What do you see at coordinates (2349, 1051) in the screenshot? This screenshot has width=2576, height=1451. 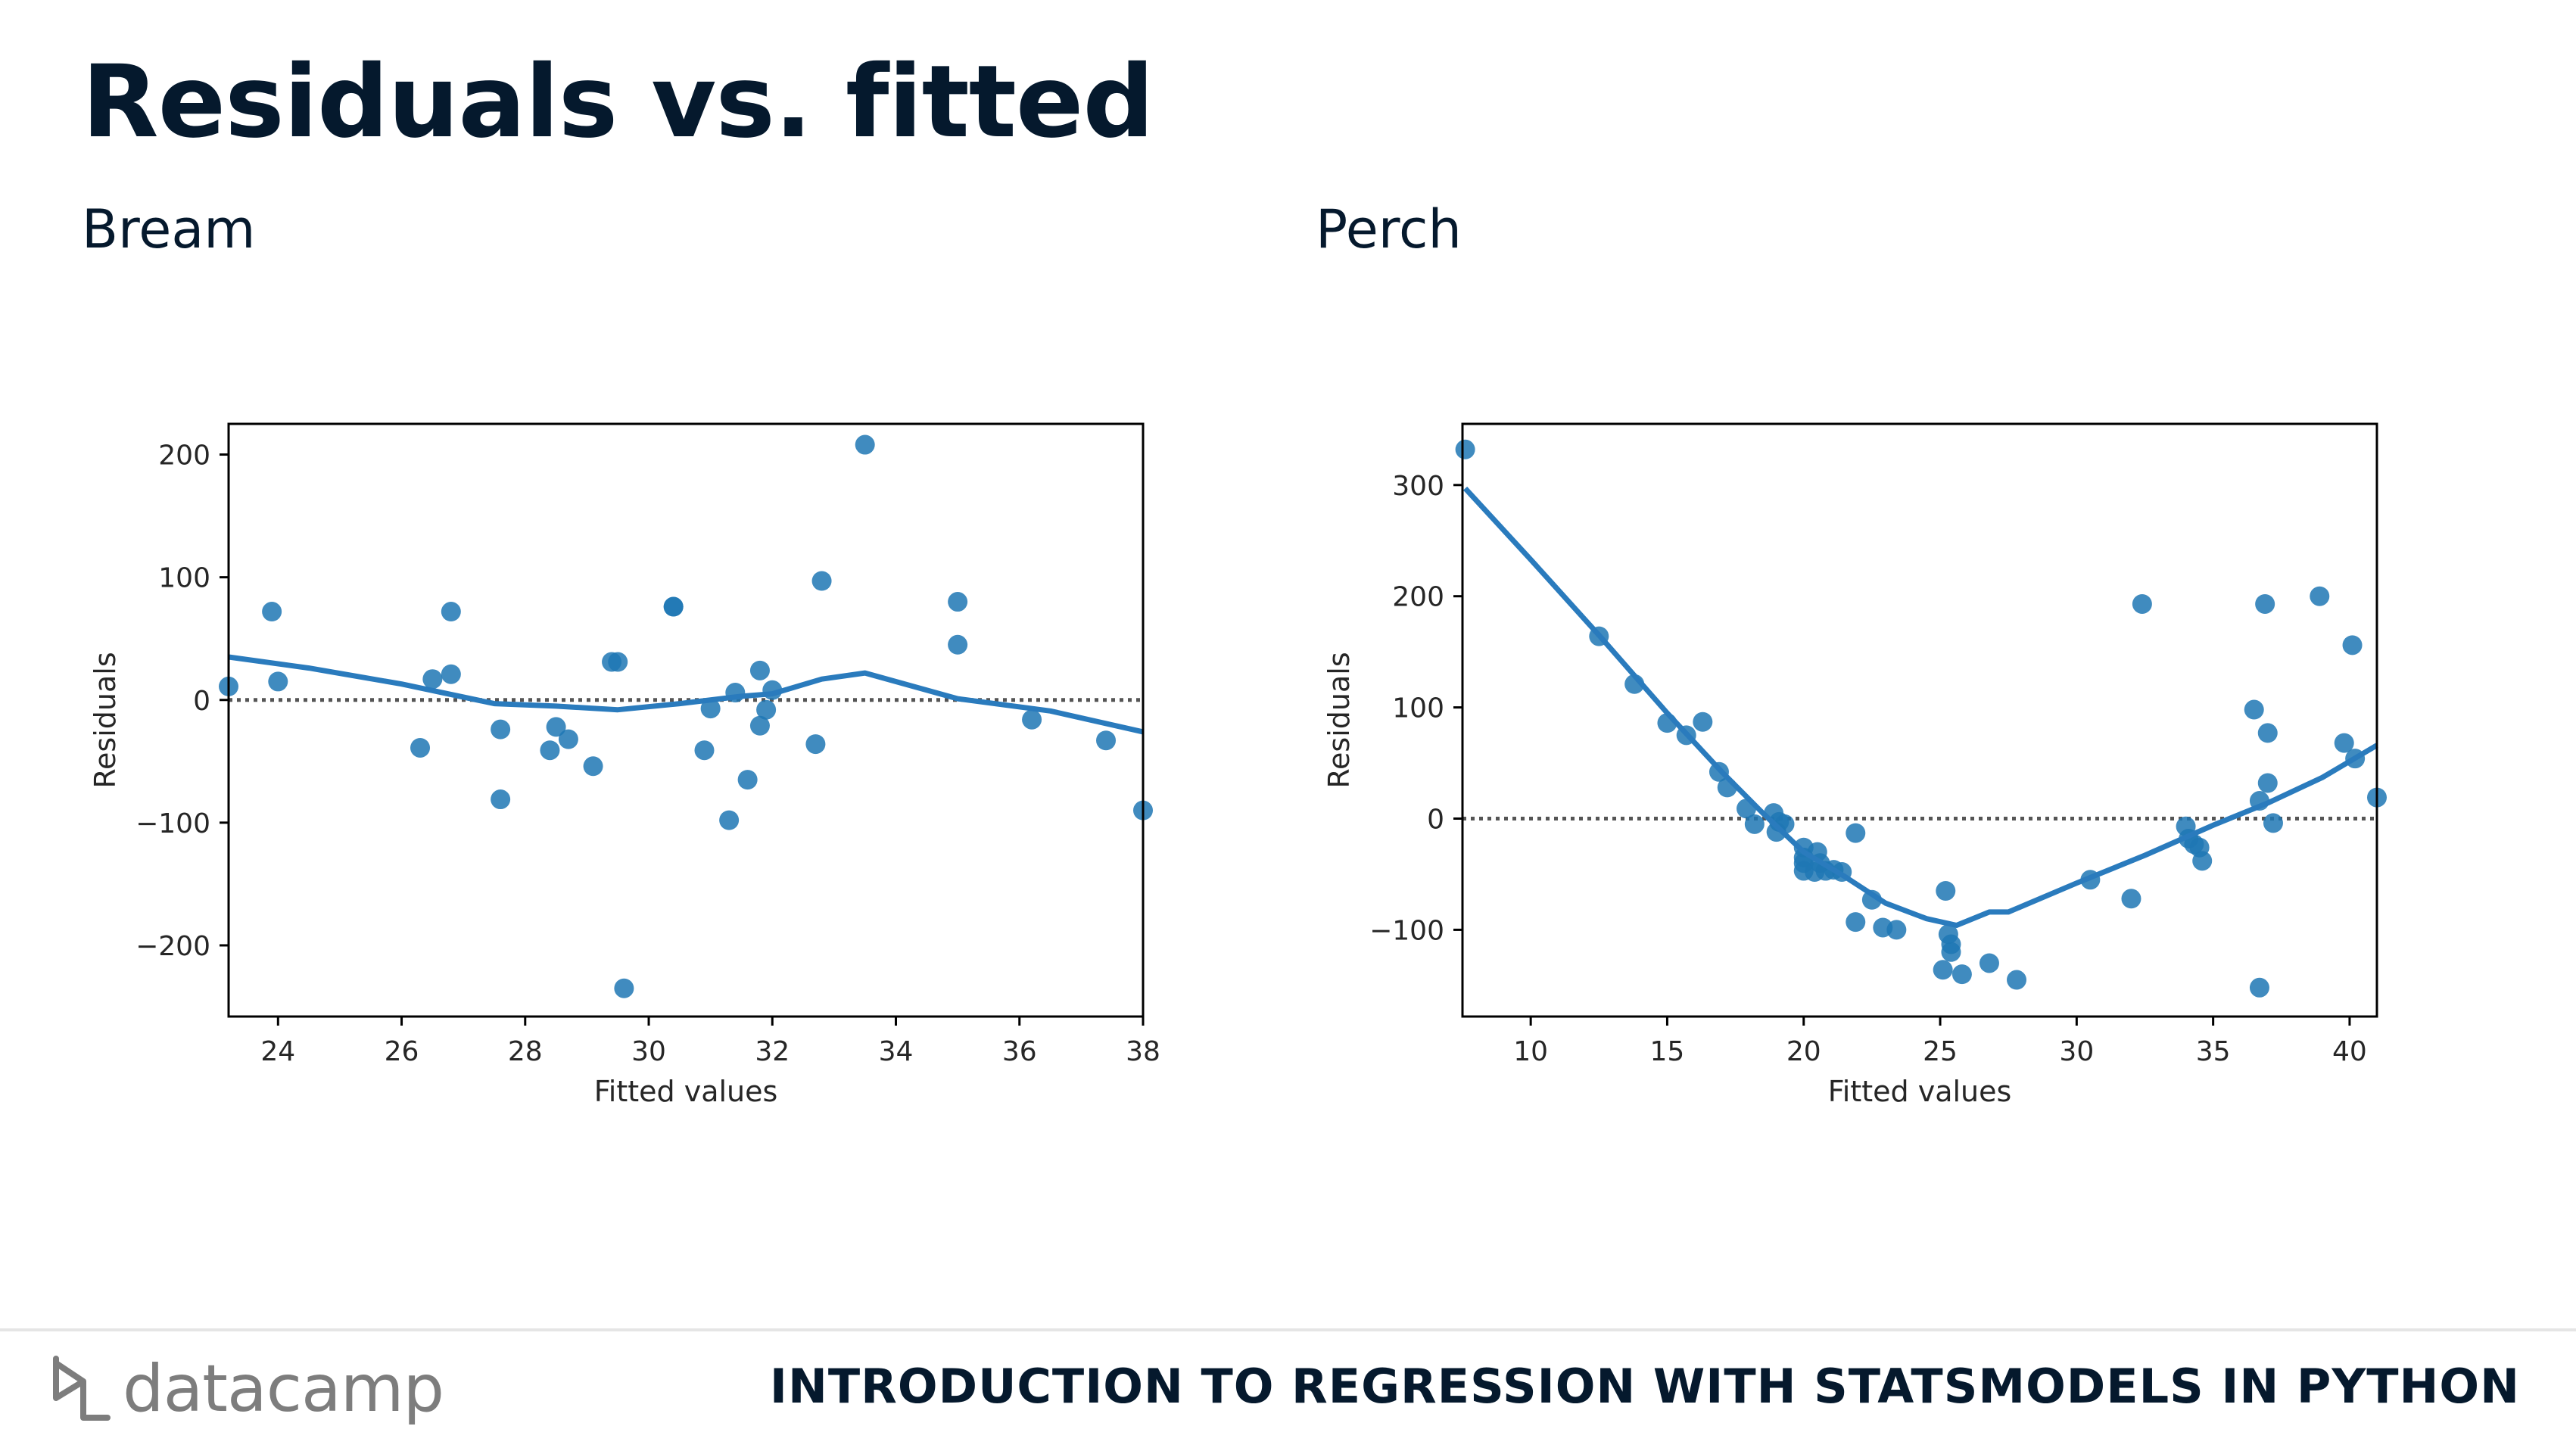 I see `x-tick-label: 40` at bounding box center [2349, 1051].